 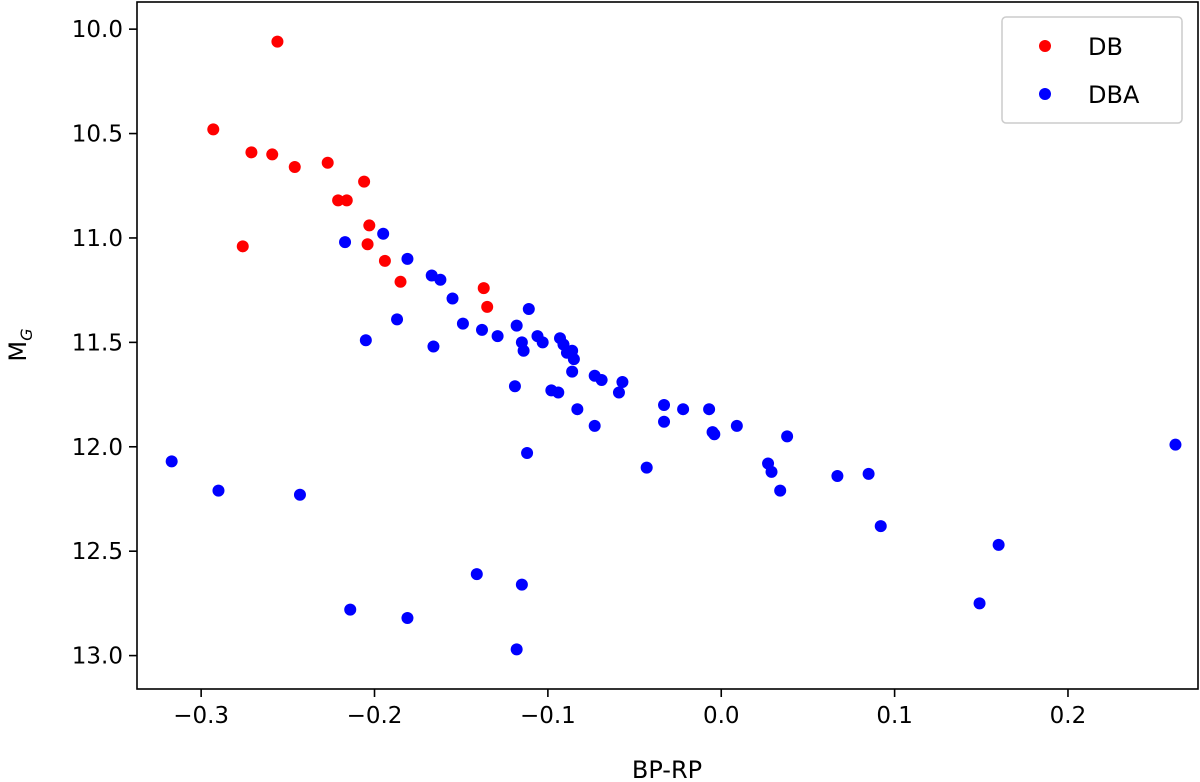 What do you see at coordinates (721, 716) in the screenshot?
I see `x-tick-label: 0.0` at bounding box center [721, 716].